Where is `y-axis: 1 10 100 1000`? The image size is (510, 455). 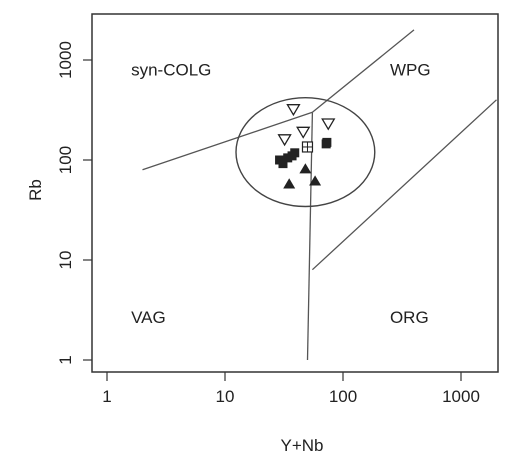 y-axis: 1 10 100 1000 is located at coordinates (74, 203).